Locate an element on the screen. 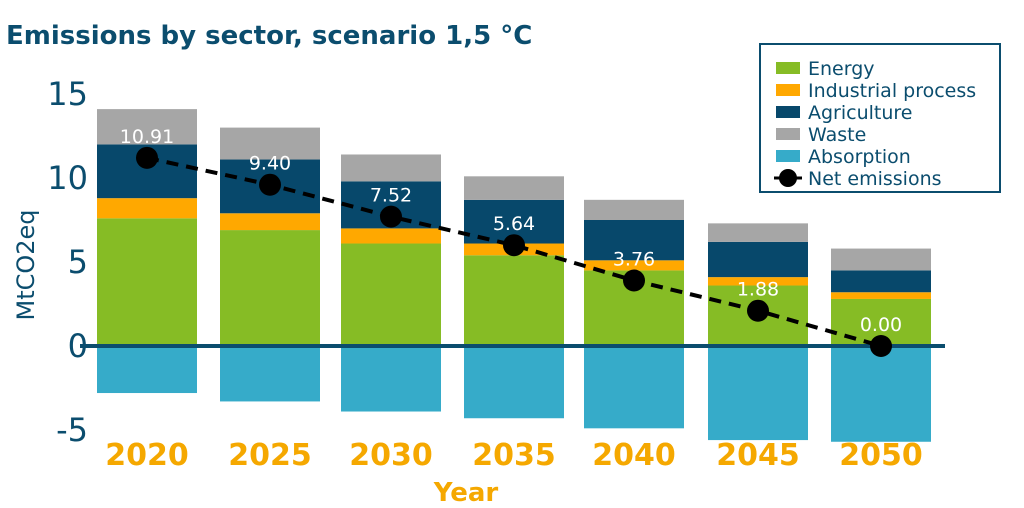  bar-waste-2025 is located at coordinates (270, 143).